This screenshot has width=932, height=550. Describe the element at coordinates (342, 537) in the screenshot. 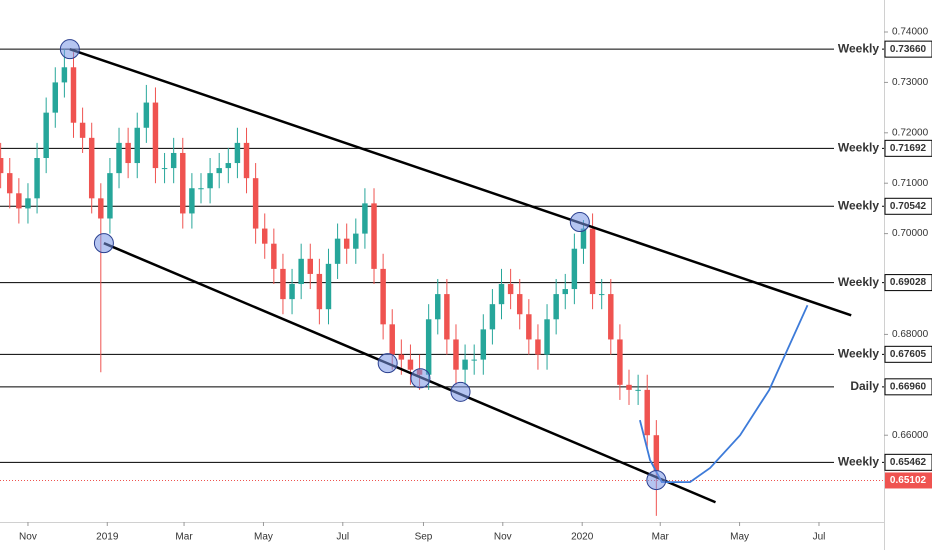

I see `x-tick-label: Jul` at that location.